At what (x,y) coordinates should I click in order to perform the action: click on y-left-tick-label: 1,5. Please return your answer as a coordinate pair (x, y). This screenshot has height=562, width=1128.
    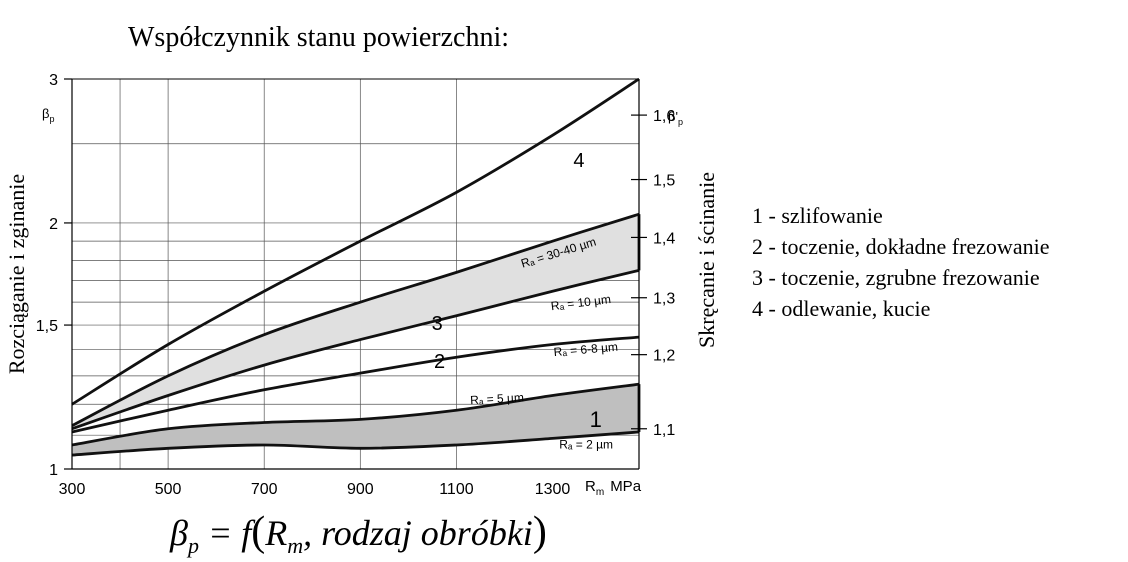
    Looking at the image, I should click on (47, 326).